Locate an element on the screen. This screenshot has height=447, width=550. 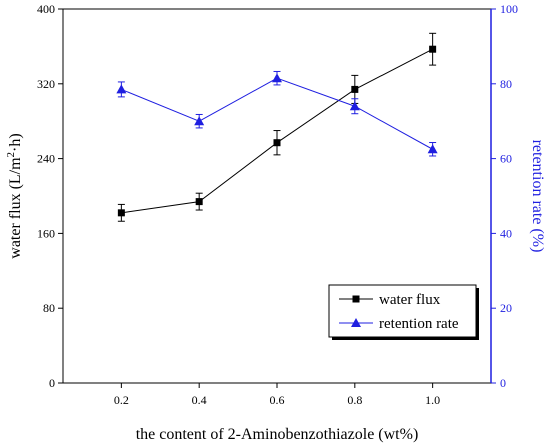
y-left-tick-label: 320 is located at coordinates (46, 84).